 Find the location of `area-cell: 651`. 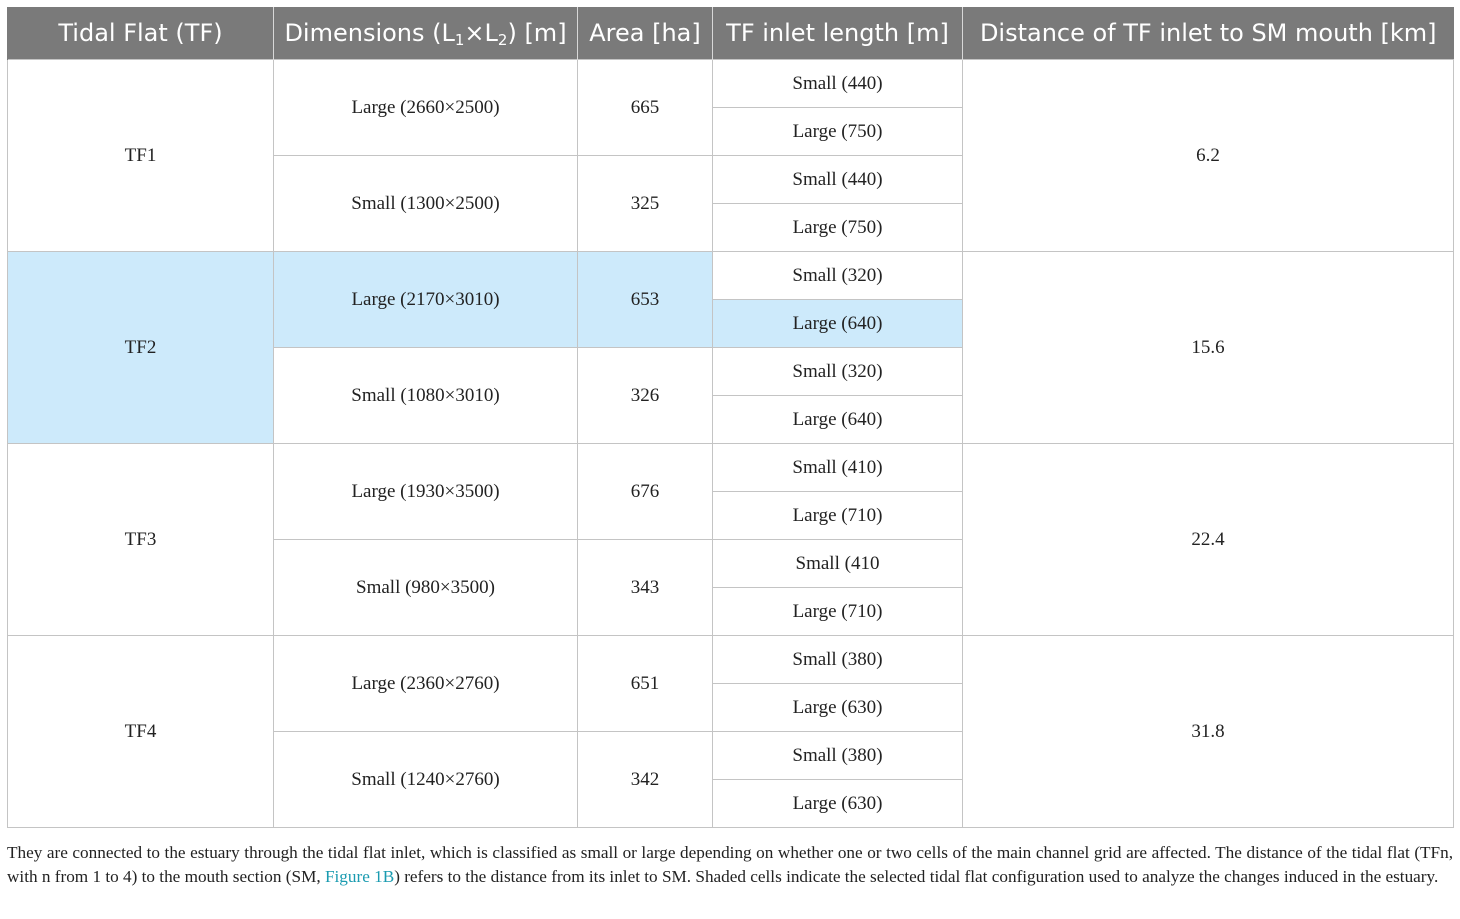

area-cell: 651 is located at coordinates (645, 683).